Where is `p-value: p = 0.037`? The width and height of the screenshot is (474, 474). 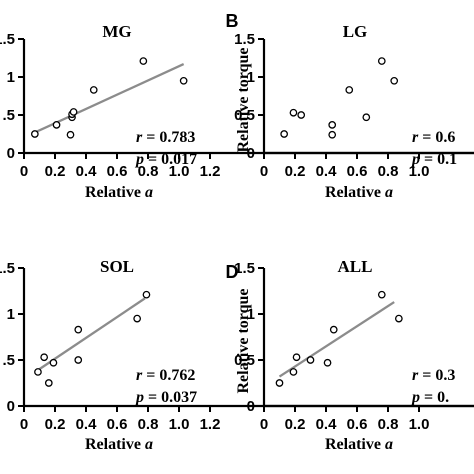
p-value: p = 0.037 is located at coordinates (165, 397).